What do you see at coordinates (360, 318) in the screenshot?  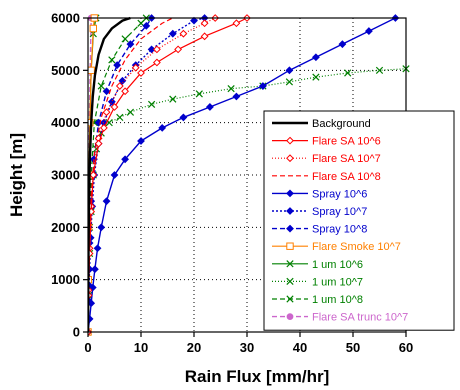 I see `legend-label: Flare SA trunc 10^7` at bounding box center [360, 318].